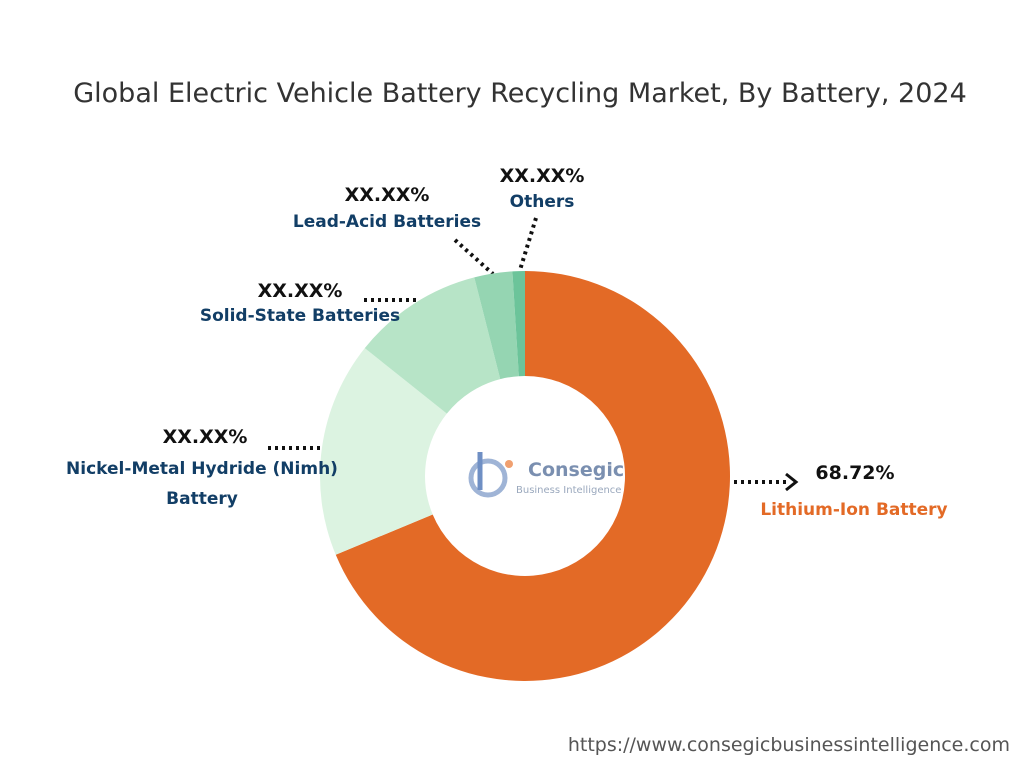 This screenshot has width=1024, height=768. I want to click on category-label: Lead-Acid Batteries, so click(387, 222).